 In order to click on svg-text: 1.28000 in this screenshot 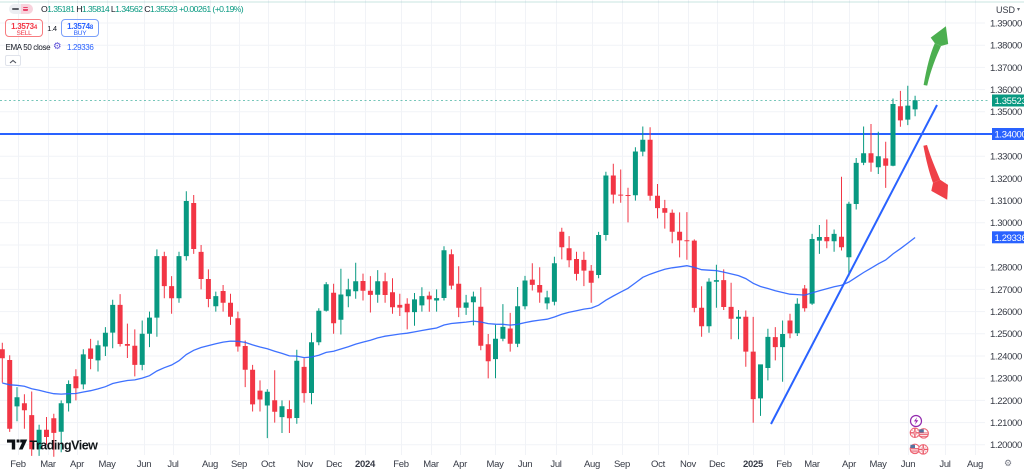, I will do `click(1006, 268)`.